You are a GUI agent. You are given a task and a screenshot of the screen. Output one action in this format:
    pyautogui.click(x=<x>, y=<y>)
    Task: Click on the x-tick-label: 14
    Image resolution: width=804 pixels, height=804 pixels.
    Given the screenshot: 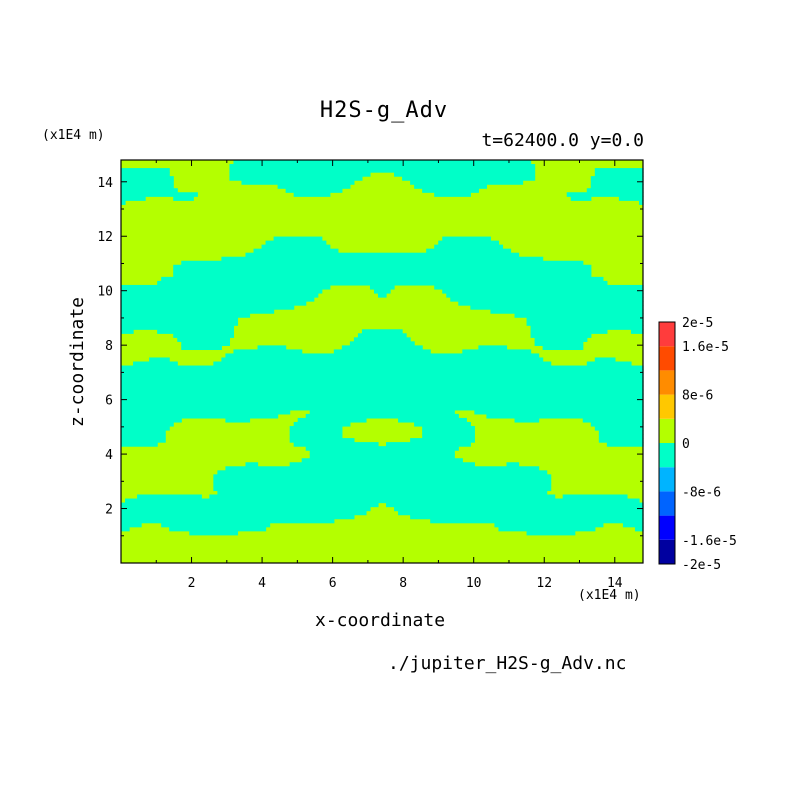 What is the action you would take?
    pyautogui.click(x=615, y=583)
    